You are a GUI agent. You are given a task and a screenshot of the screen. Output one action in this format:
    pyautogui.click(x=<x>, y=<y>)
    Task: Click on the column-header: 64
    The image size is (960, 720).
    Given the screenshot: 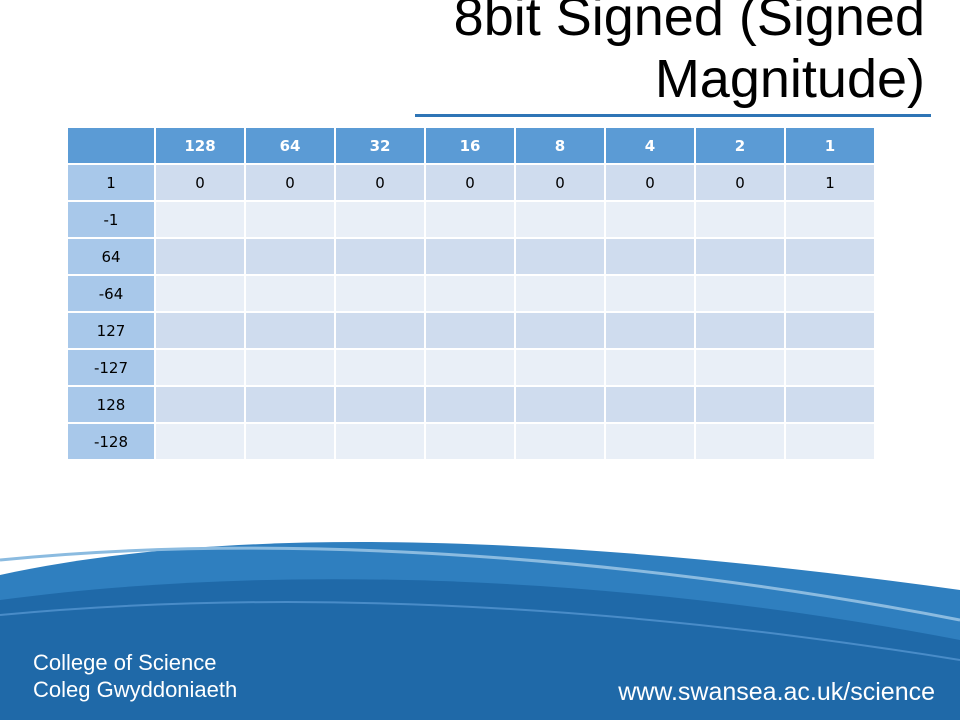 What is the action you would take?
    pyautogui.click(x=290, y=145)
    